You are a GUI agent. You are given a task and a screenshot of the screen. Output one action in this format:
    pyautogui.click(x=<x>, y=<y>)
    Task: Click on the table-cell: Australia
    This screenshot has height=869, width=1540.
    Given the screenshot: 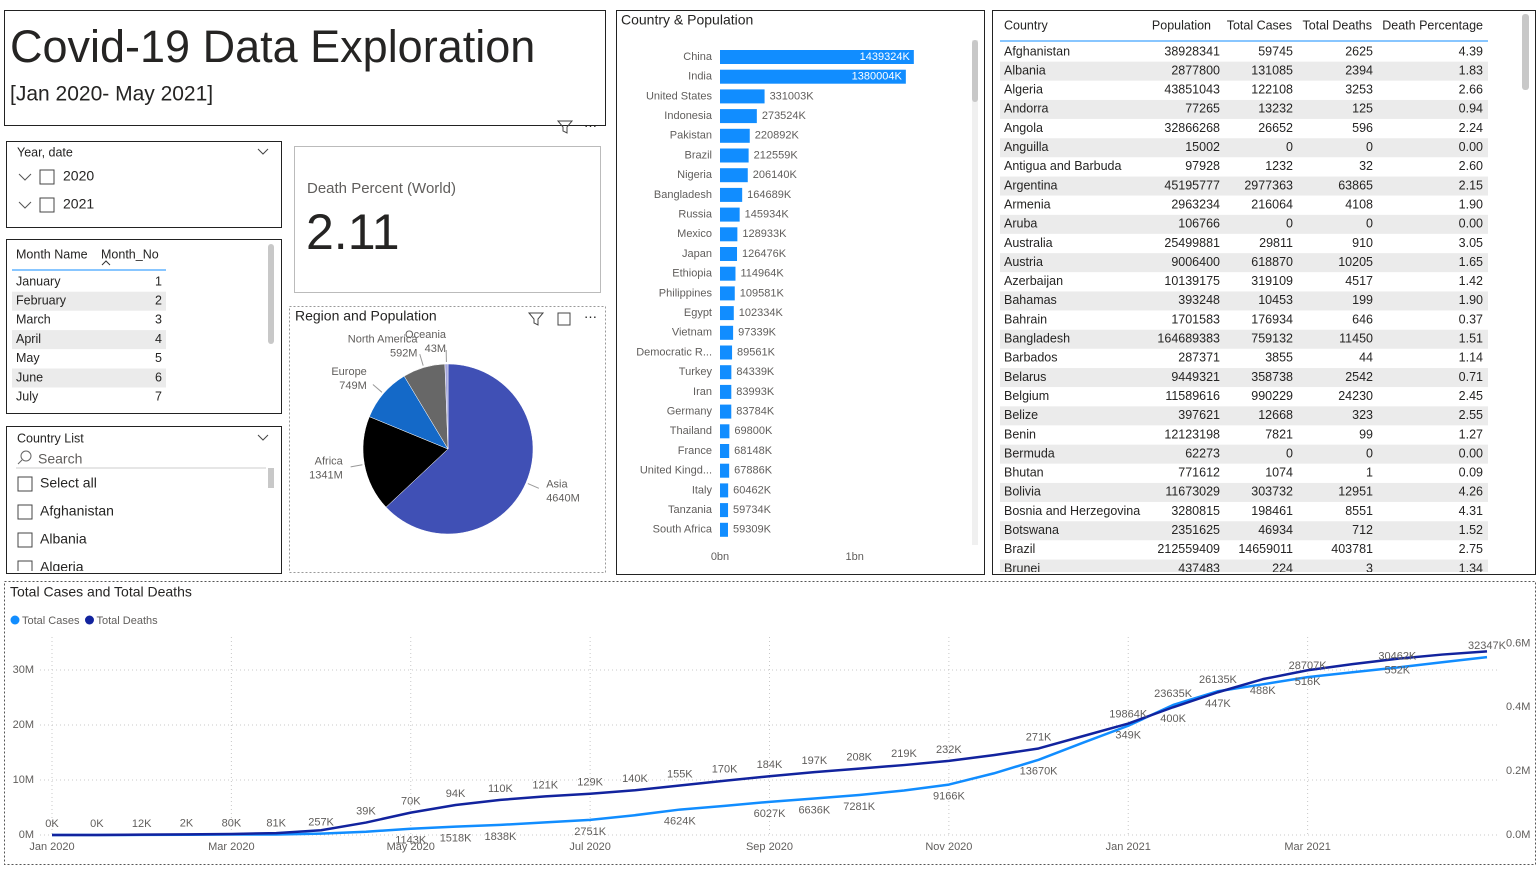 What is the action you would take?
    pyautogui.click(x=1028, y=243)
    